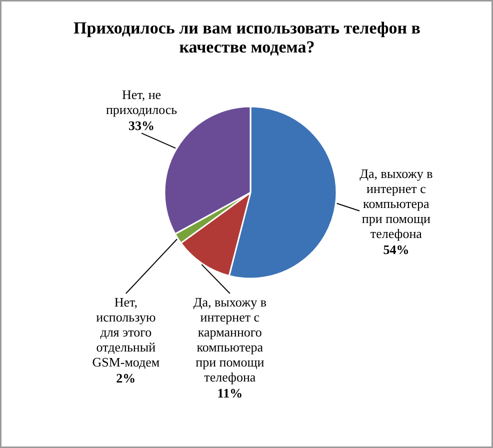 The height and width of the screenshot is (448, 493). Describe the element at coordinates (230, 393) in the screenshot. I see `data-label: 11%` at that location.